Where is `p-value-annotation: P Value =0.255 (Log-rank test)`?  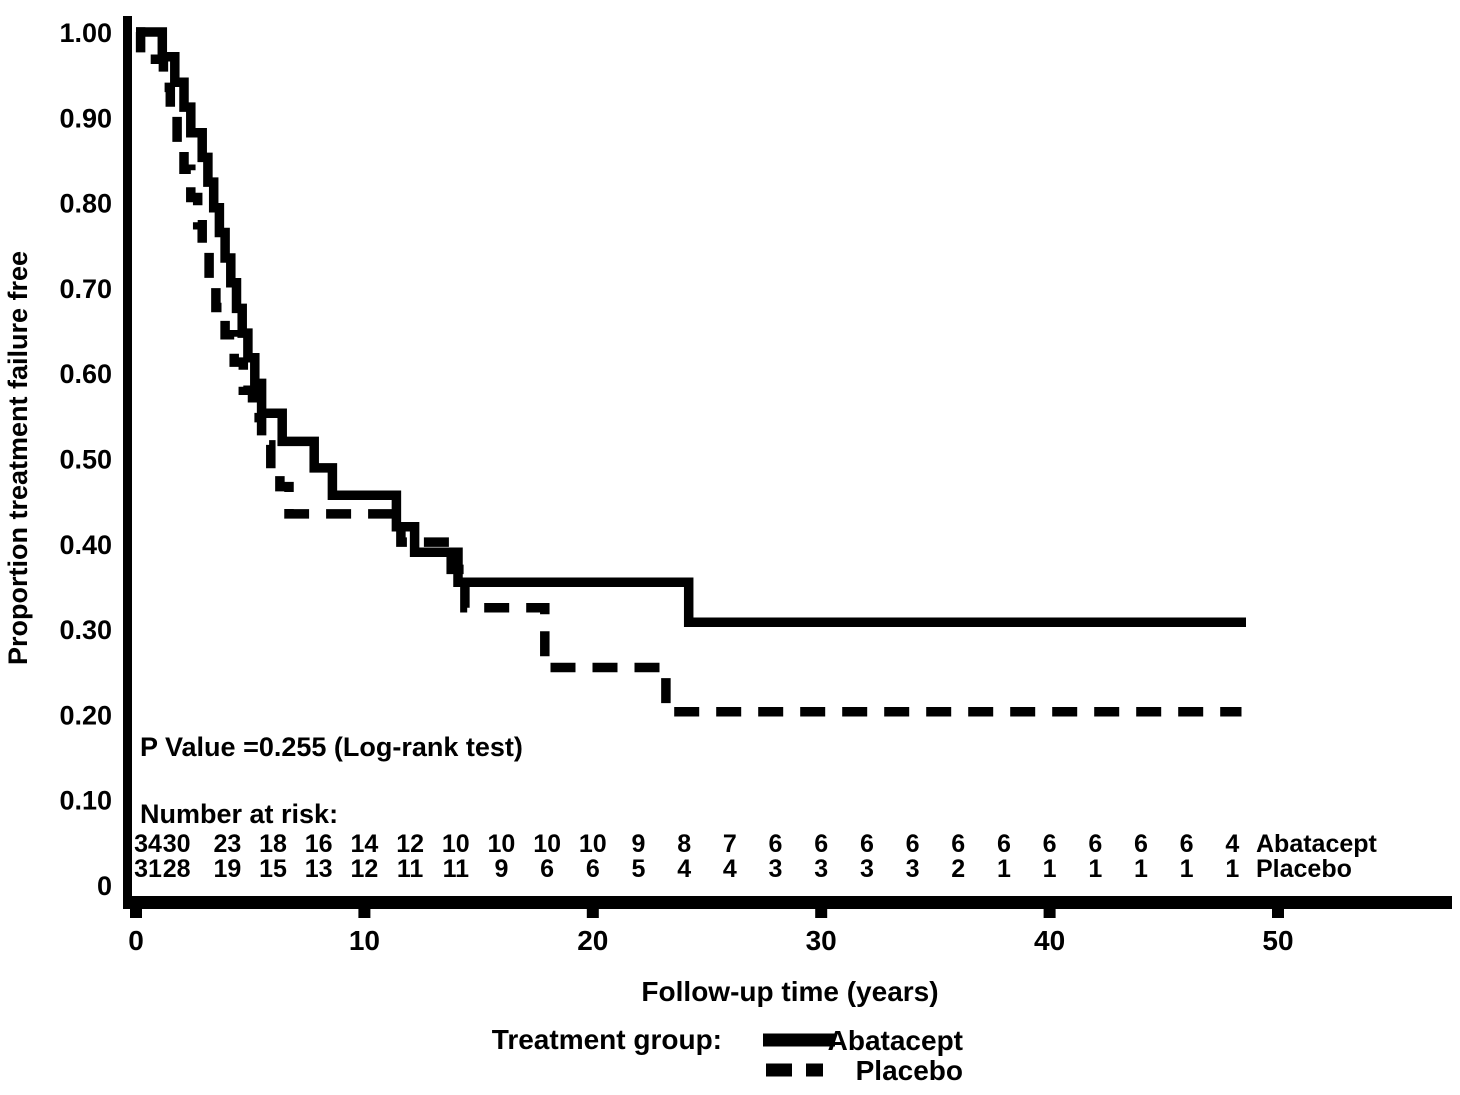
p-value-annotation: P Value =0.255 (Log-rank test) is located at coordinates (331, 747).